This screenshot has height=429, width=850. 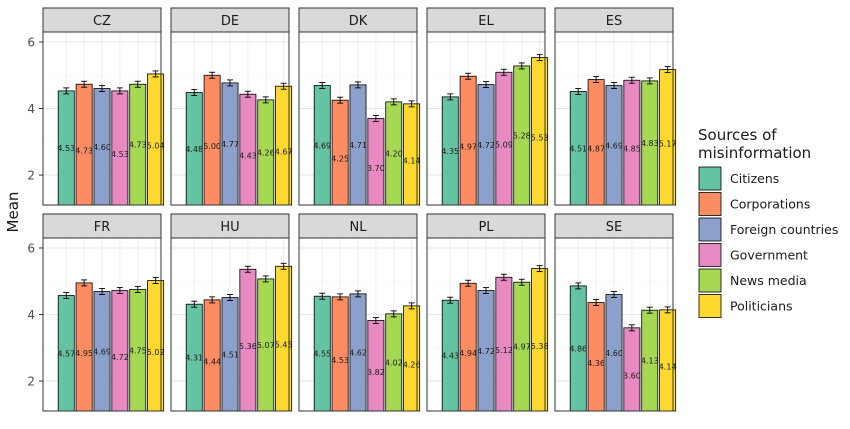 What do you see at coordinates (102, 351) in the screenshot?
I see `data-label-fr: 4.69` at bounding box center [102, 351].